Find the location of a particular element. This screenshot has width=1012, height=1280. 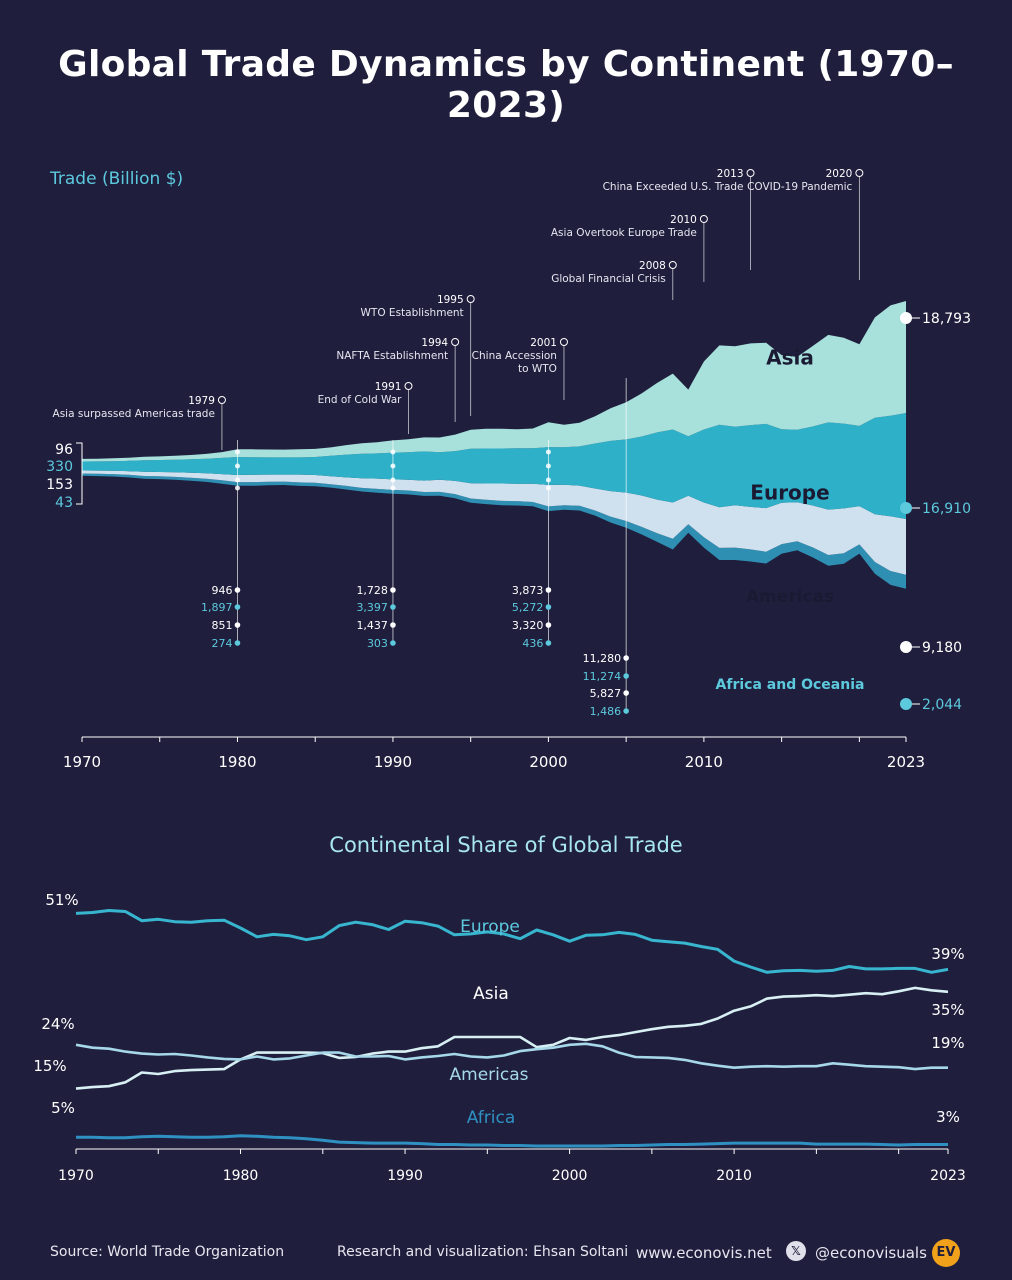

start-share-label: 51% is located at coordinates (61, 900).